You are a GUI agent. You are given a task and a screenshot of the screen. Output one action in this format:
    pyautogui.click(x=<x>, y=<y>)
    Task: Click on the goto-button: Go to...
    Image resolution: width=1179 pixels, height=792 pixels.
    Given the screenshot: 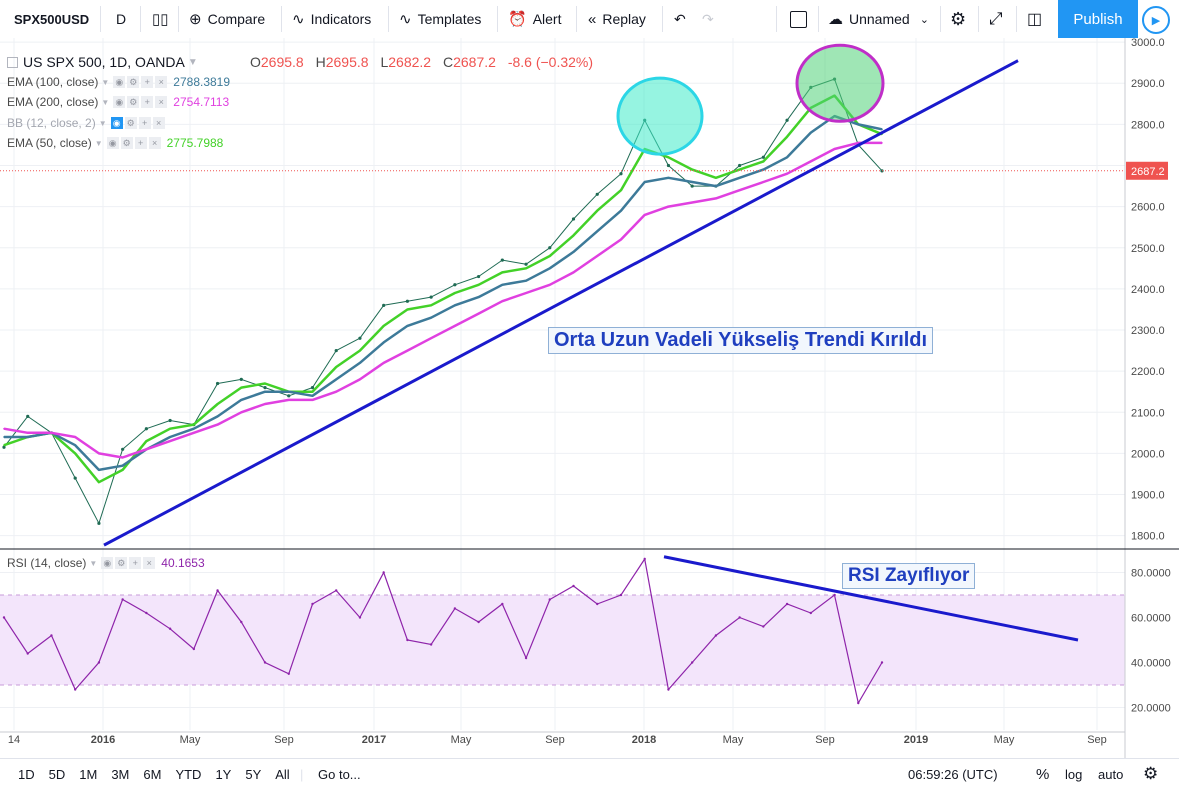 What is the action you would take?
    pyautogui.click(x=339, y=774)
    